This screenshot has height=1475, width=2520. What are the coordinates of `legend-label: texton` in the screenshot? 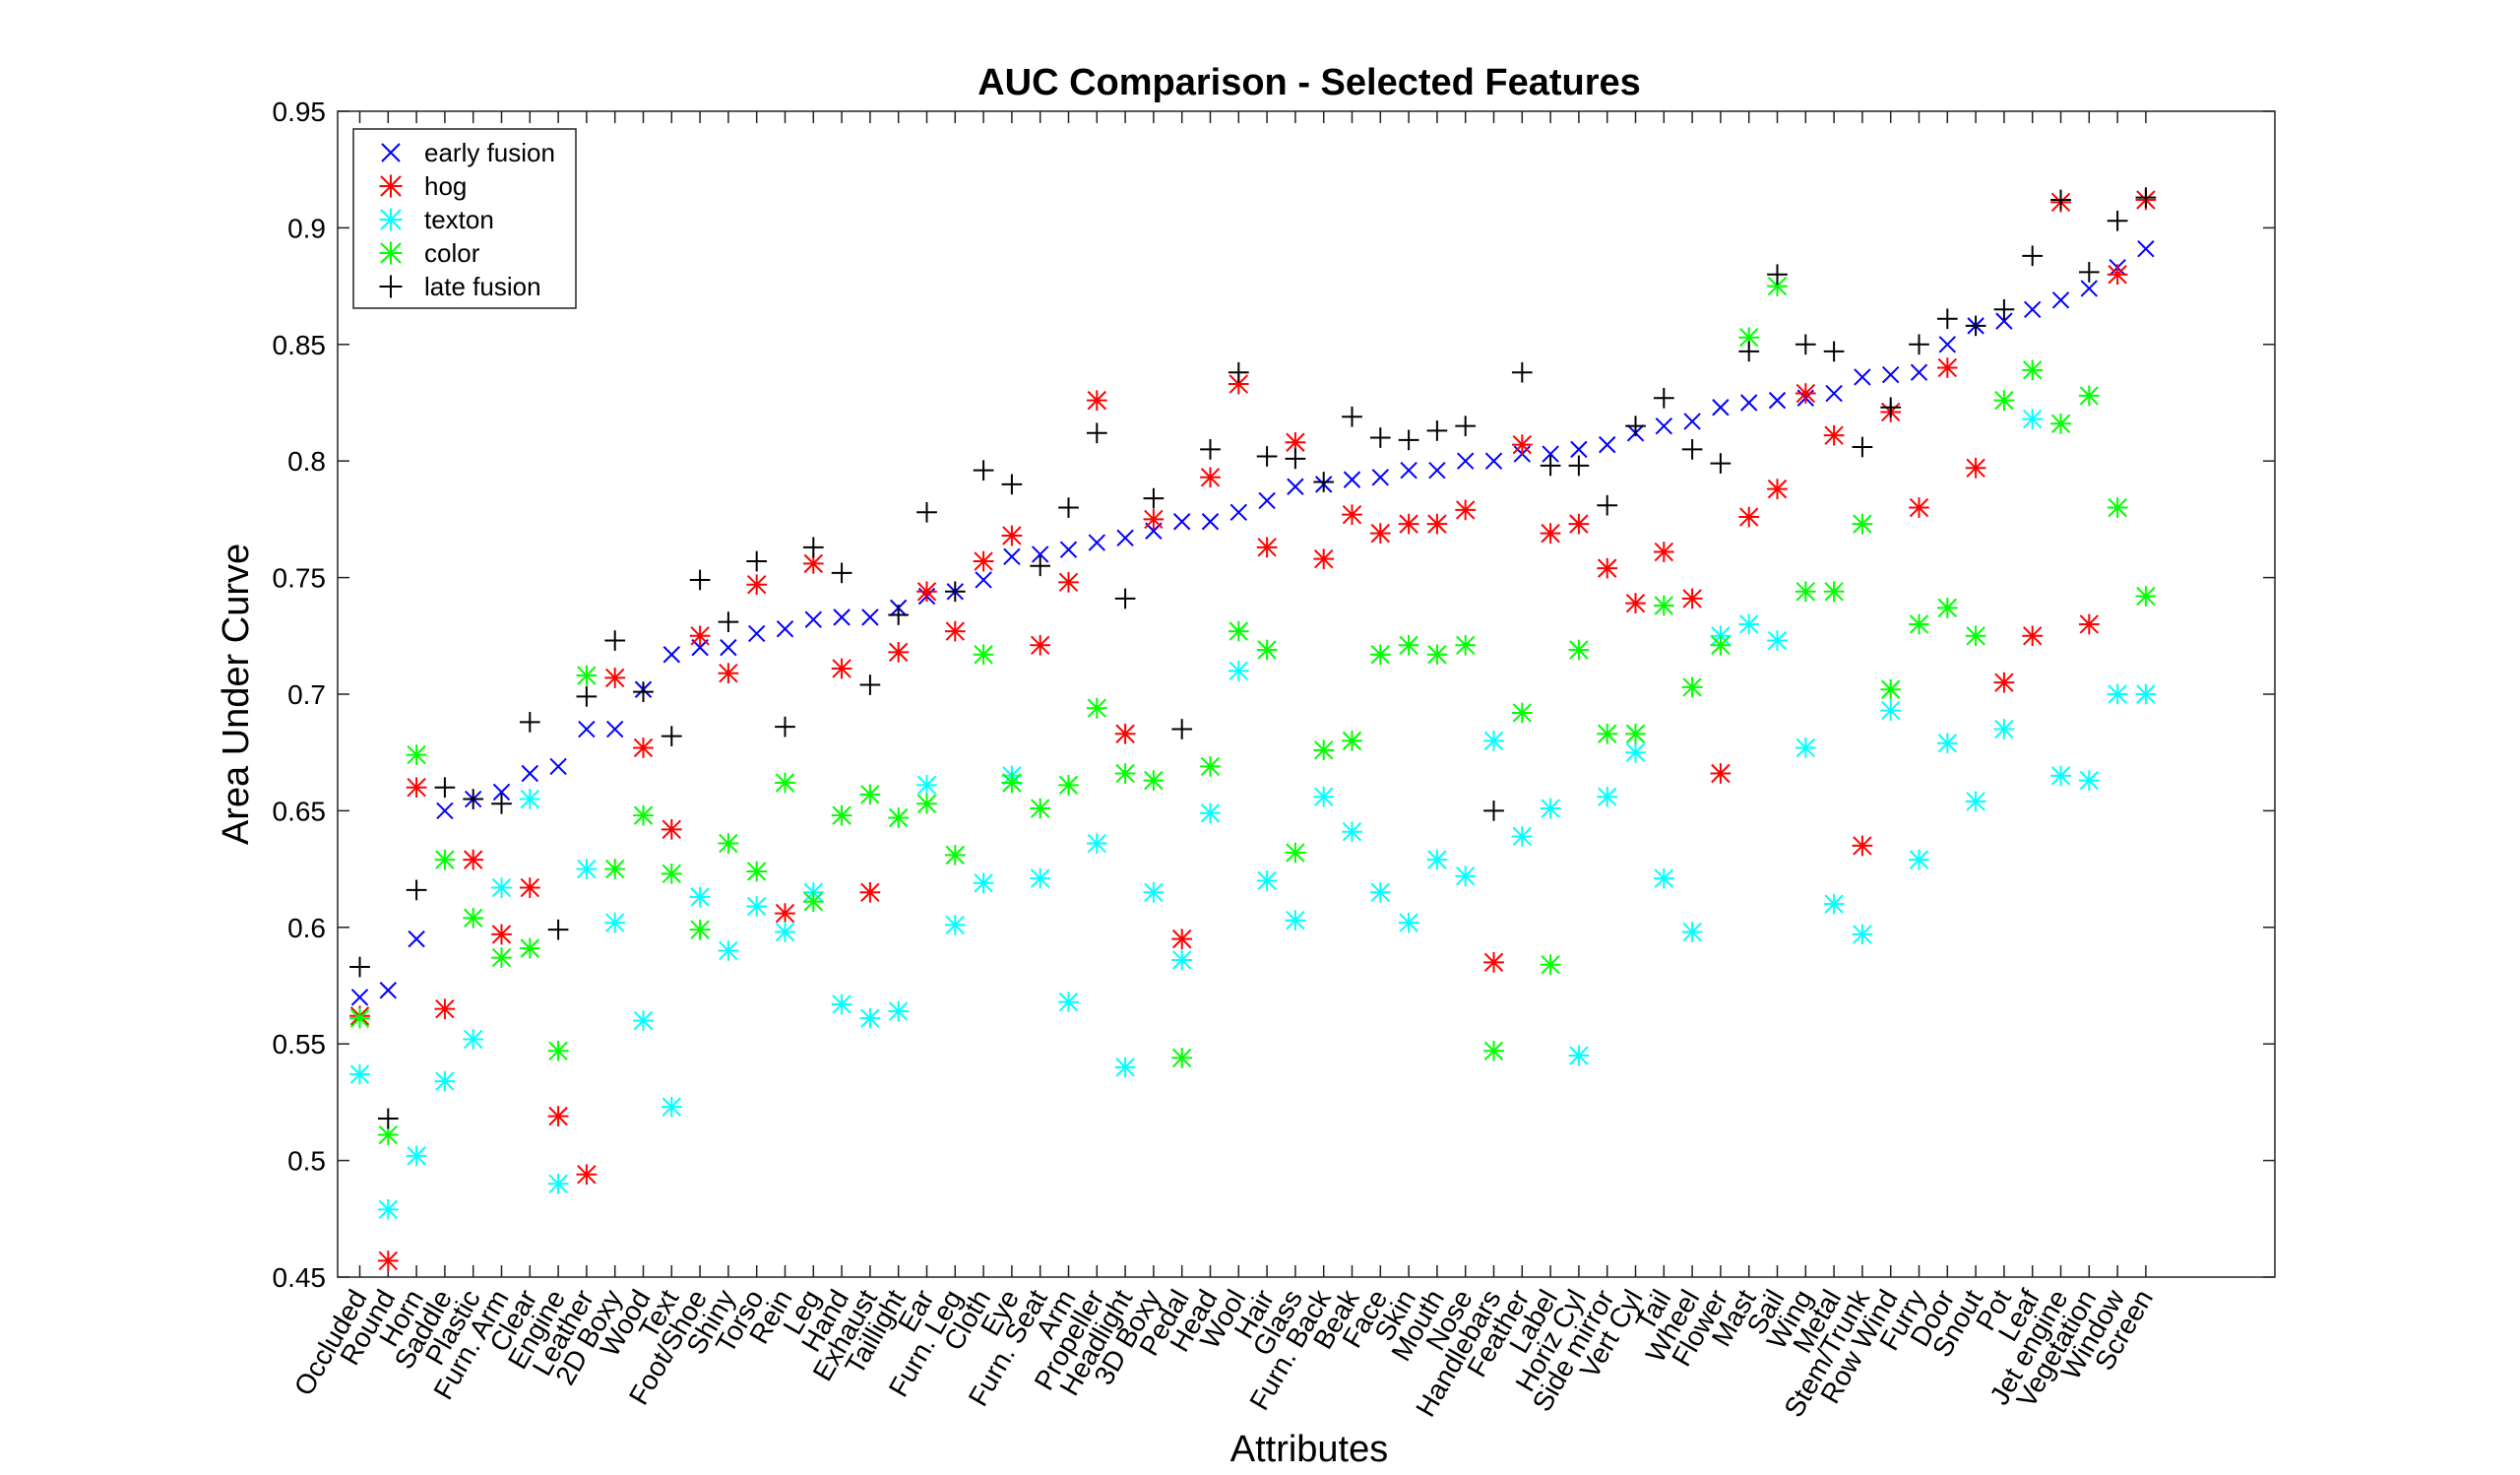 It's located at (459, 219).